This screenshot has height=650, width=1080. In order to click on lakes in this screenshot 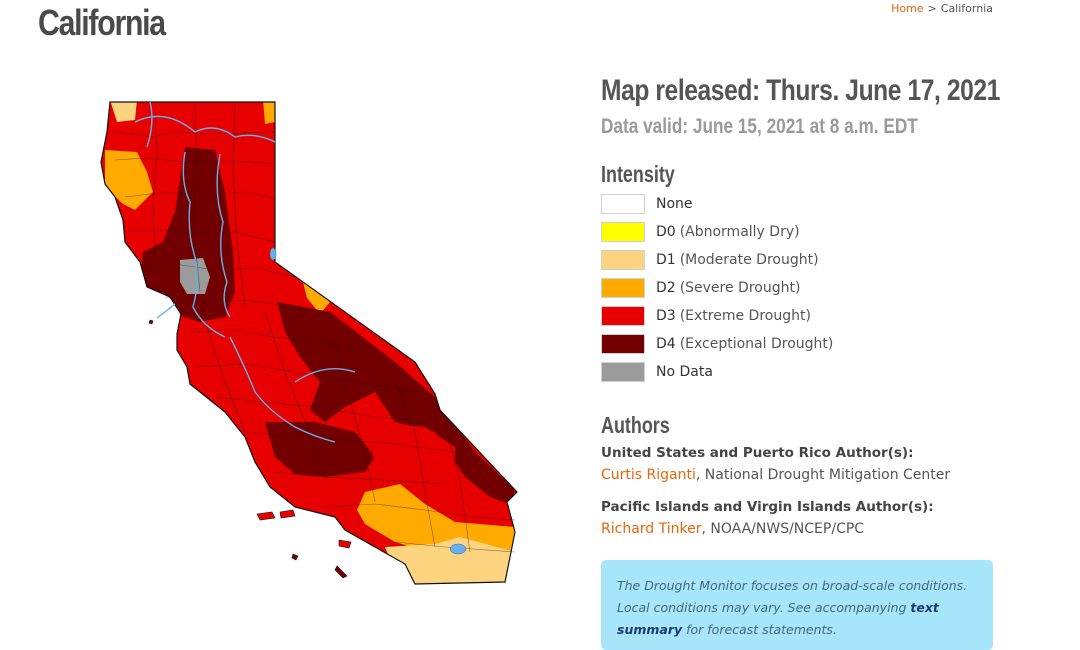, I will do `click(368, 401)`.